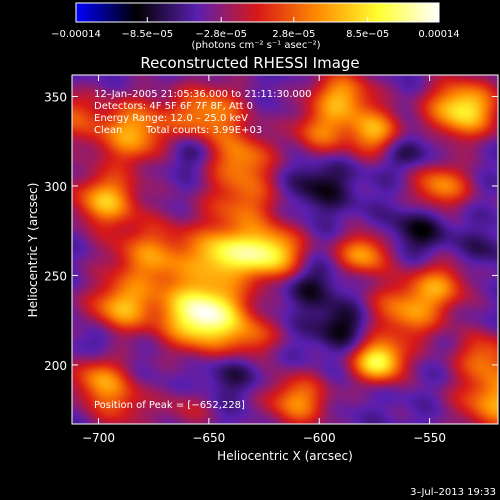  I want to click on annotation-peak-position: Position of Peak = [−652,228], so click(169, 405).